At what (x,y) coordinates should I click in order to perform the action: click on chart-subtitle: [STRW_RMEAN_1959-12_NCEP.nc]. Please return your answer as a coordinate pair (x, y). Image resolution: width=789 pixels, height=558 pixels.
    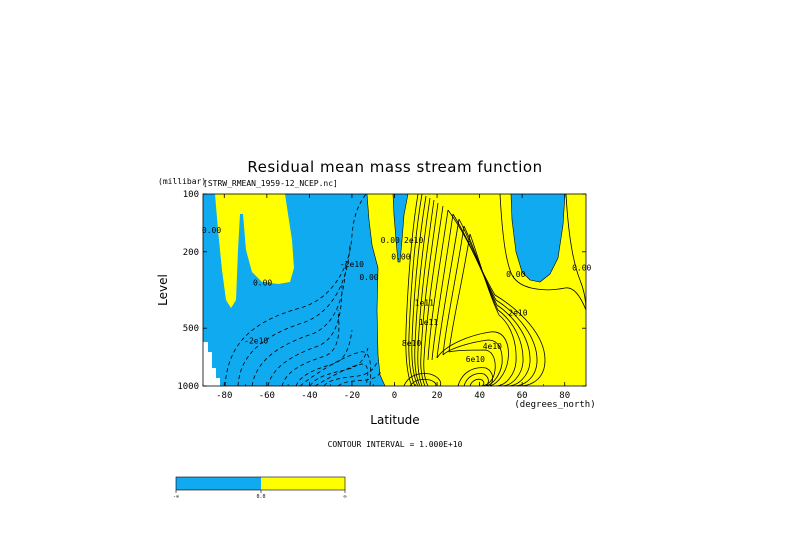
    Looking at the image, I should click on (270, 183).